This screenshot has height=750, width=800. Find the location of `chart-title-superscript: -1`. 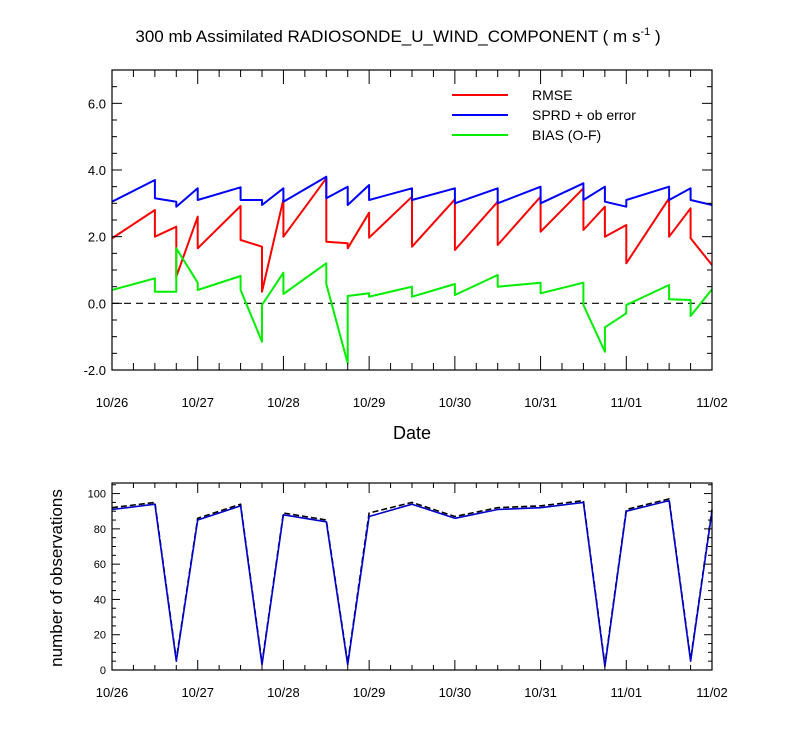

chart-title-superscript: -1 is located at coordinates (645, 32).